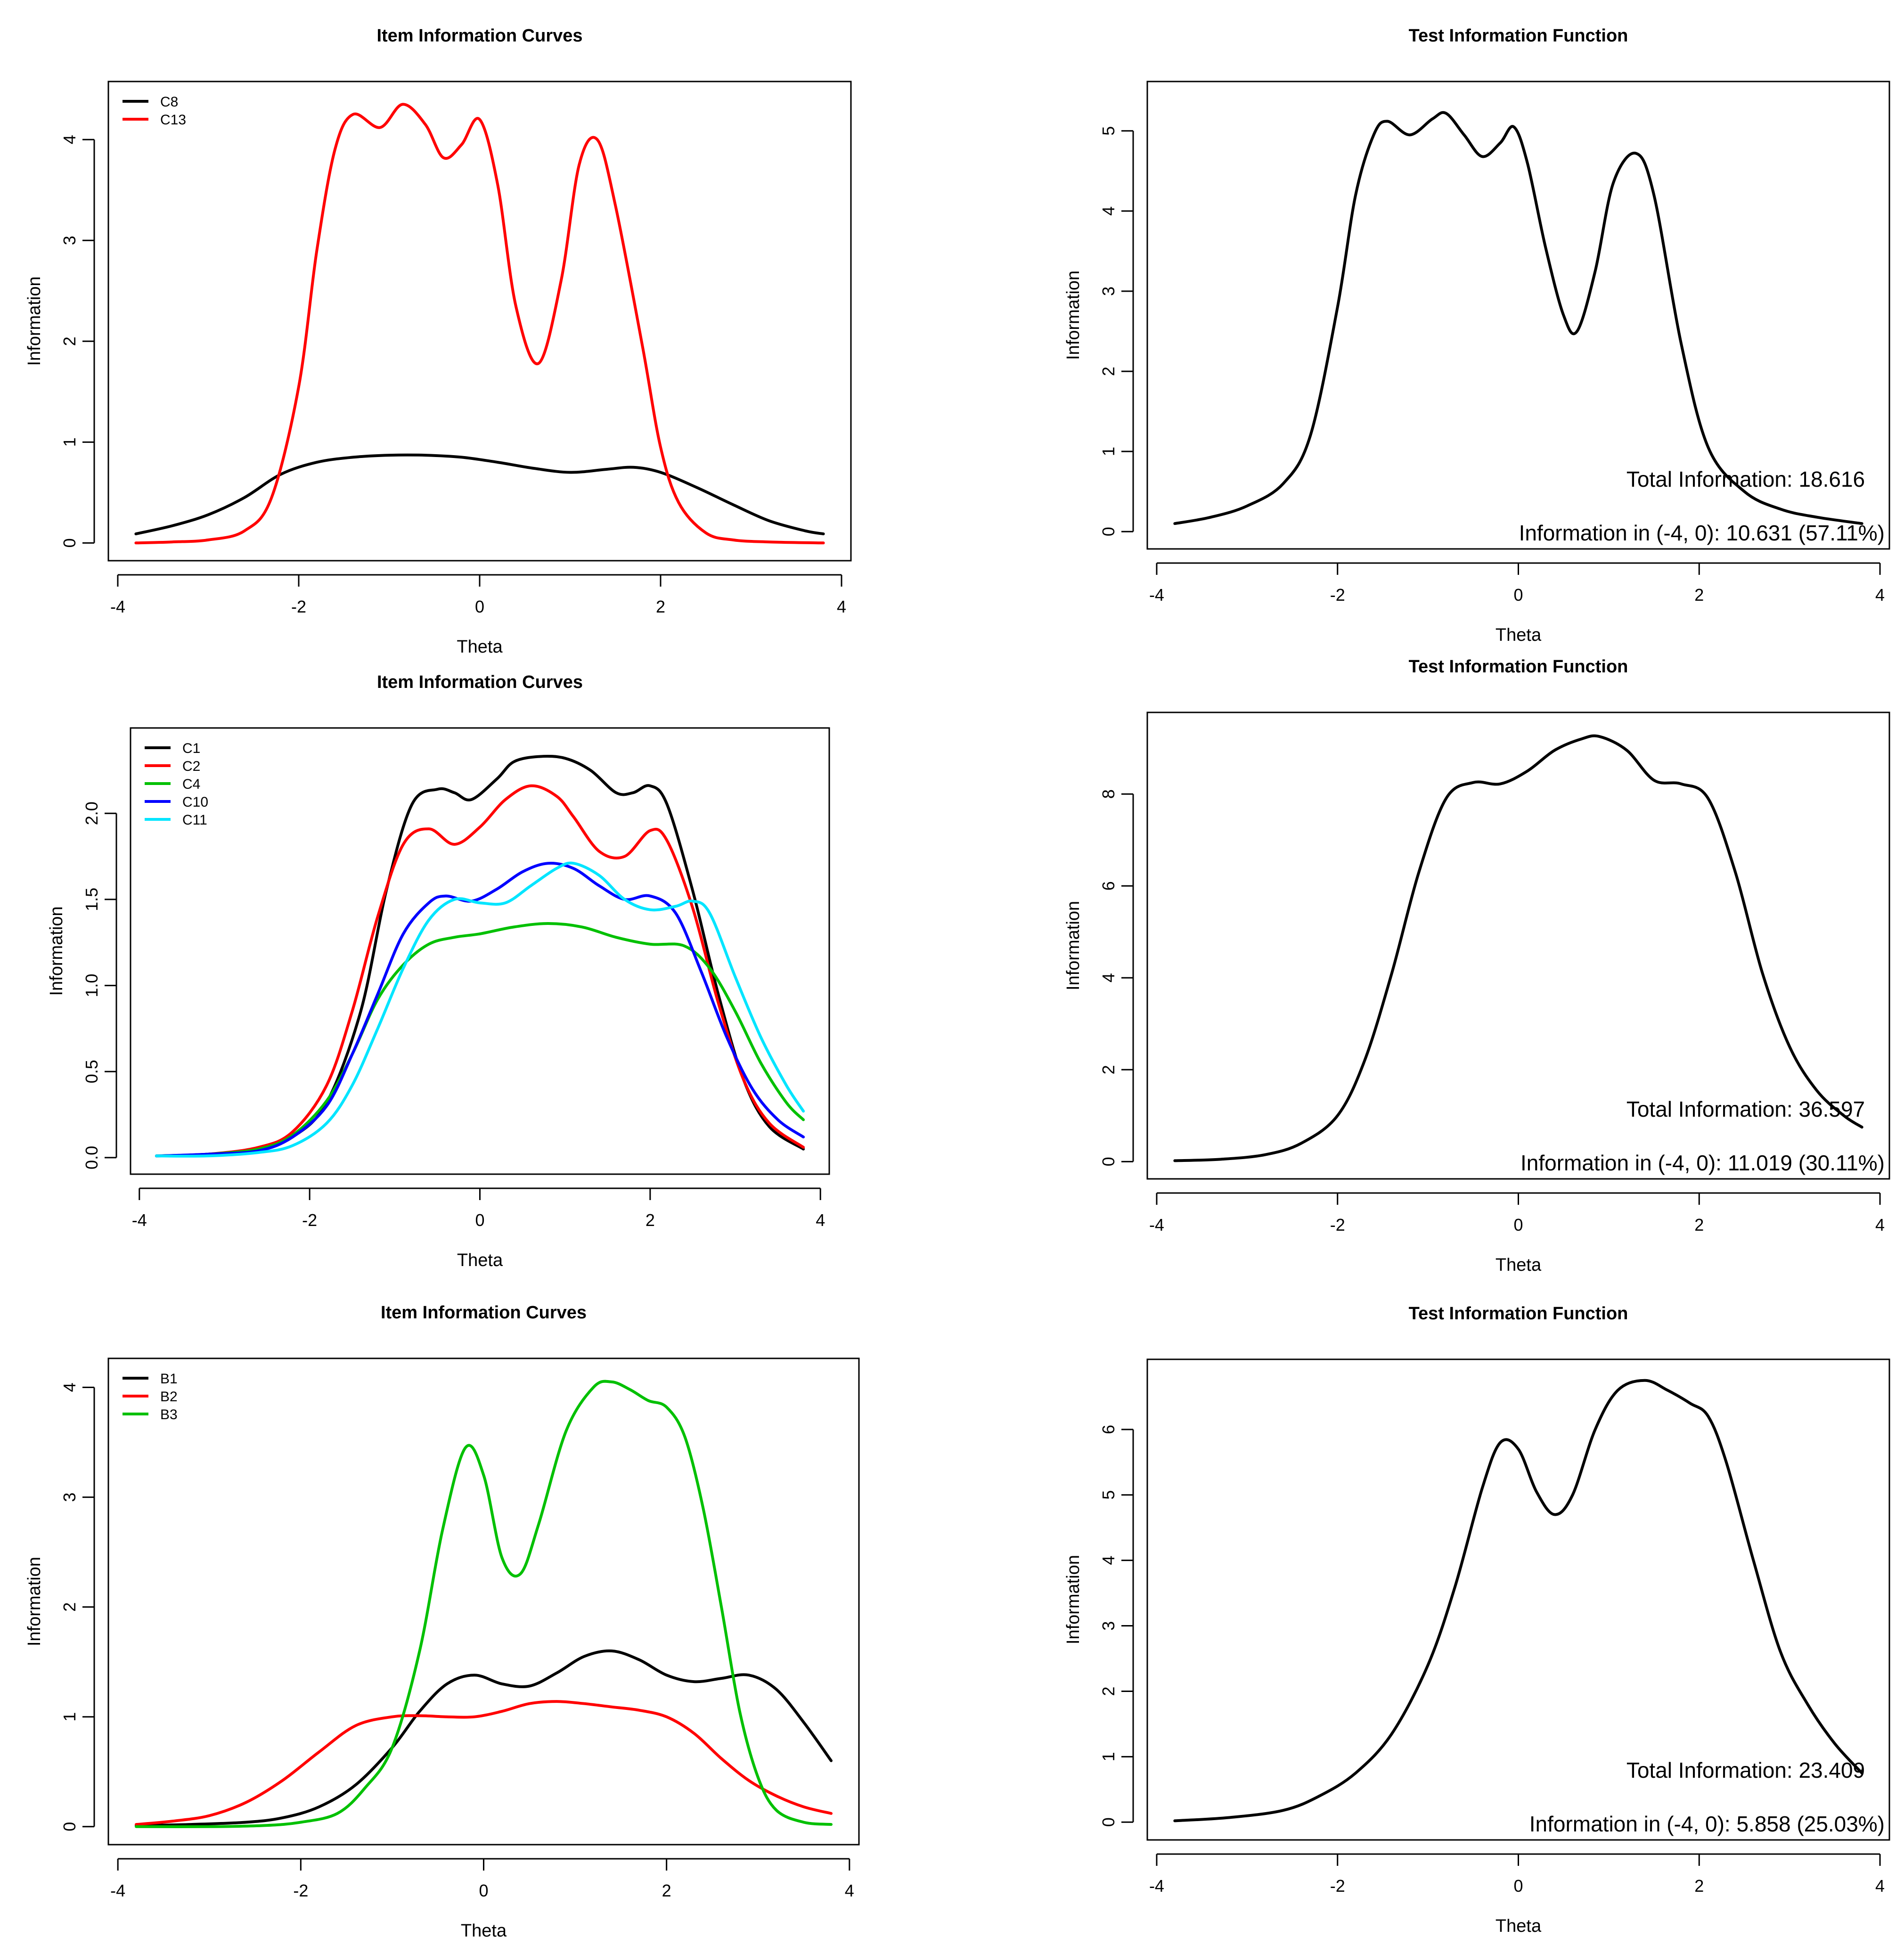  What do you see at coordinates (194, 820) in the screenshot?
I see `legend-label-c11: C11` at bounding box center [194, 820].